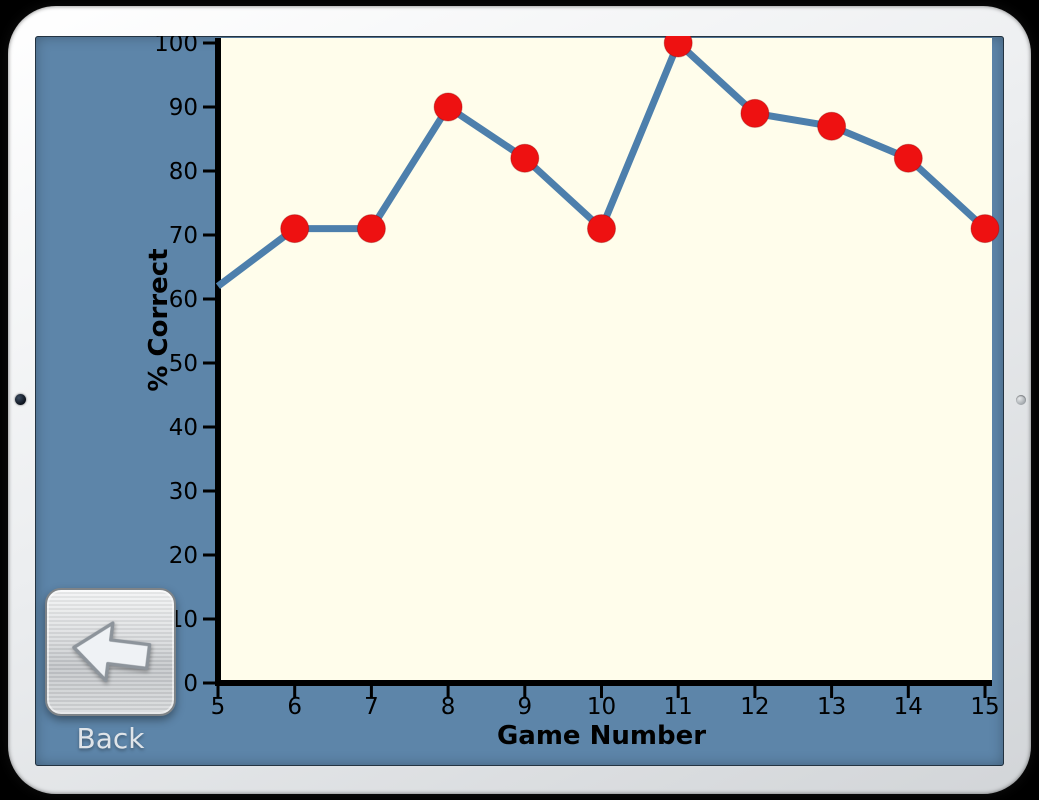  Describe the element at coordinates (678, 707) in the screenshot. I see `x-tick-label: 11` at that location.